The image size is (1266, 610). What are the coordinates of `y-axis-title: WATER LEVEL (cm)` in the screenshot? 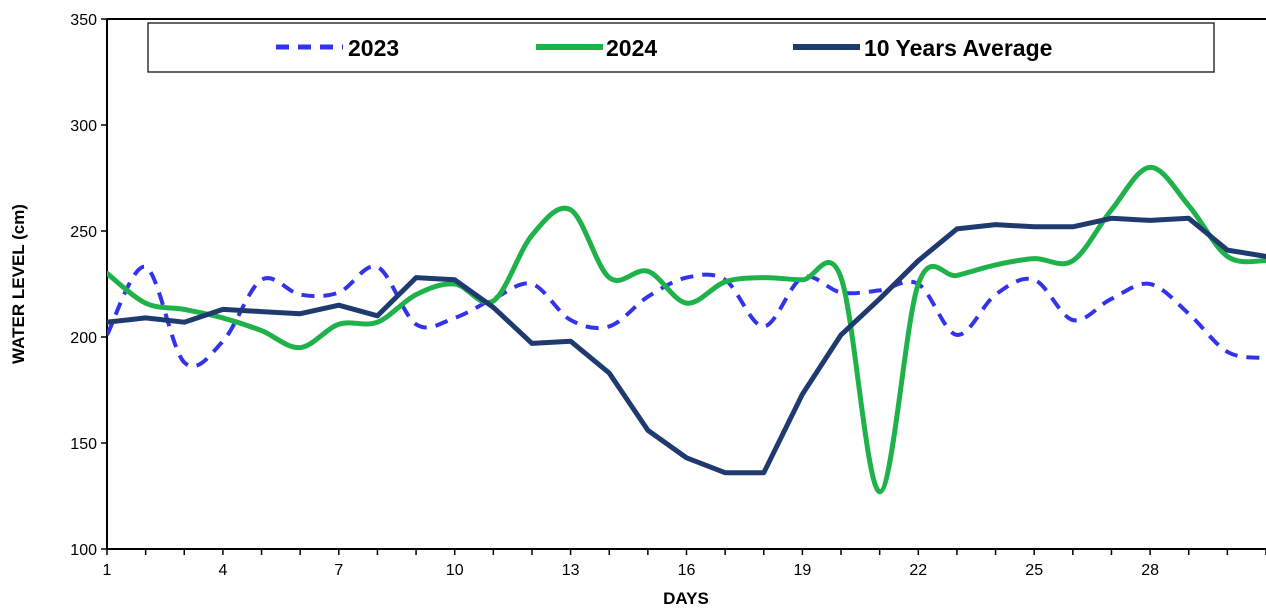 It's located at (18, 284).